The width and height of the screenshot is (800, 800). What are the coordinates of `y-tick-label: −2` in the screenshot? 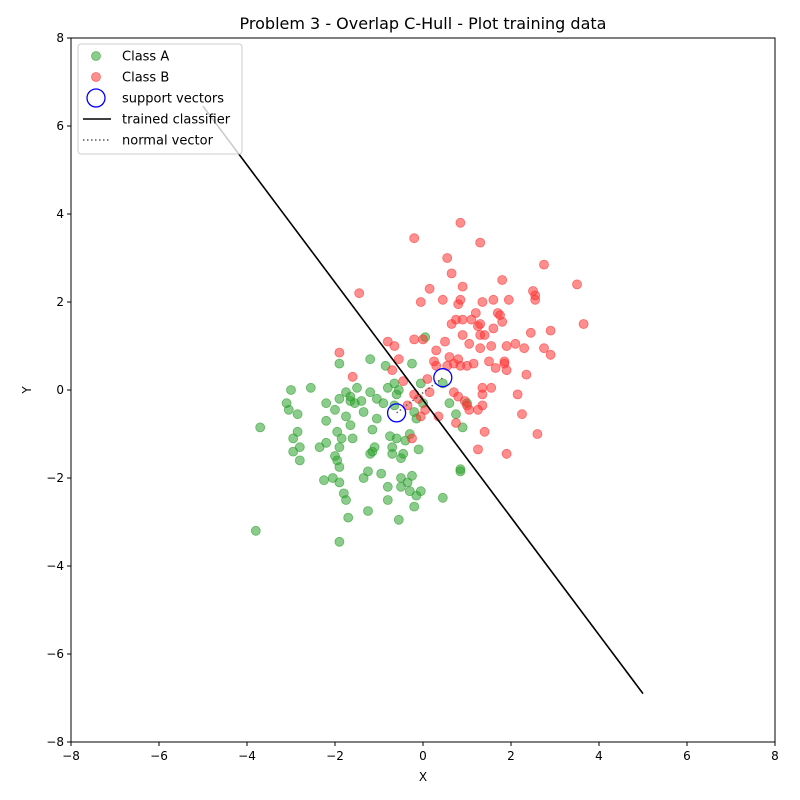 It's located at (55, 478).